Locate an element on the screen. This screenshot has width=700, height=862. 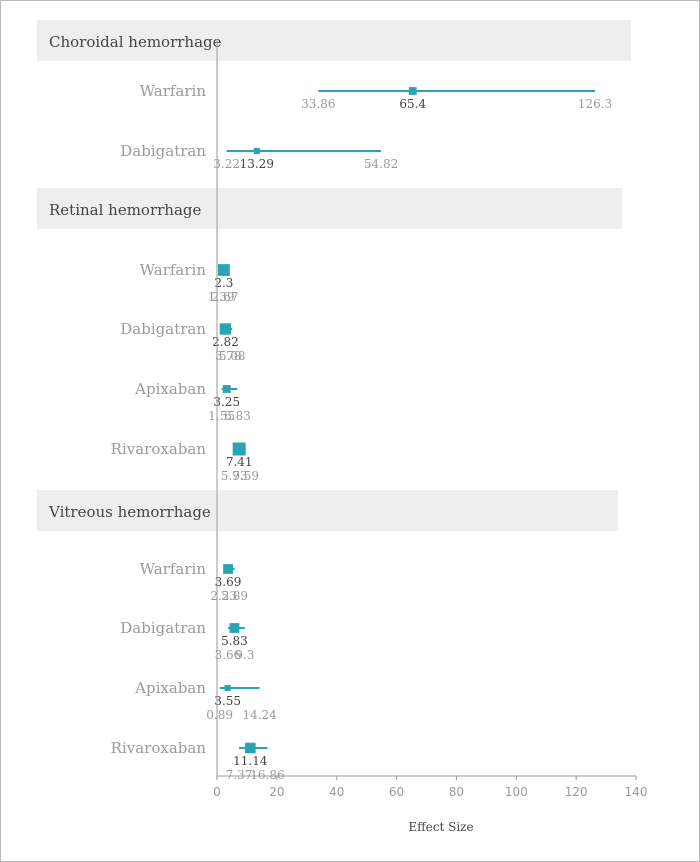
forest-row: Apixaban 3.550.89 14.24 is located at coordinates (205, 700).